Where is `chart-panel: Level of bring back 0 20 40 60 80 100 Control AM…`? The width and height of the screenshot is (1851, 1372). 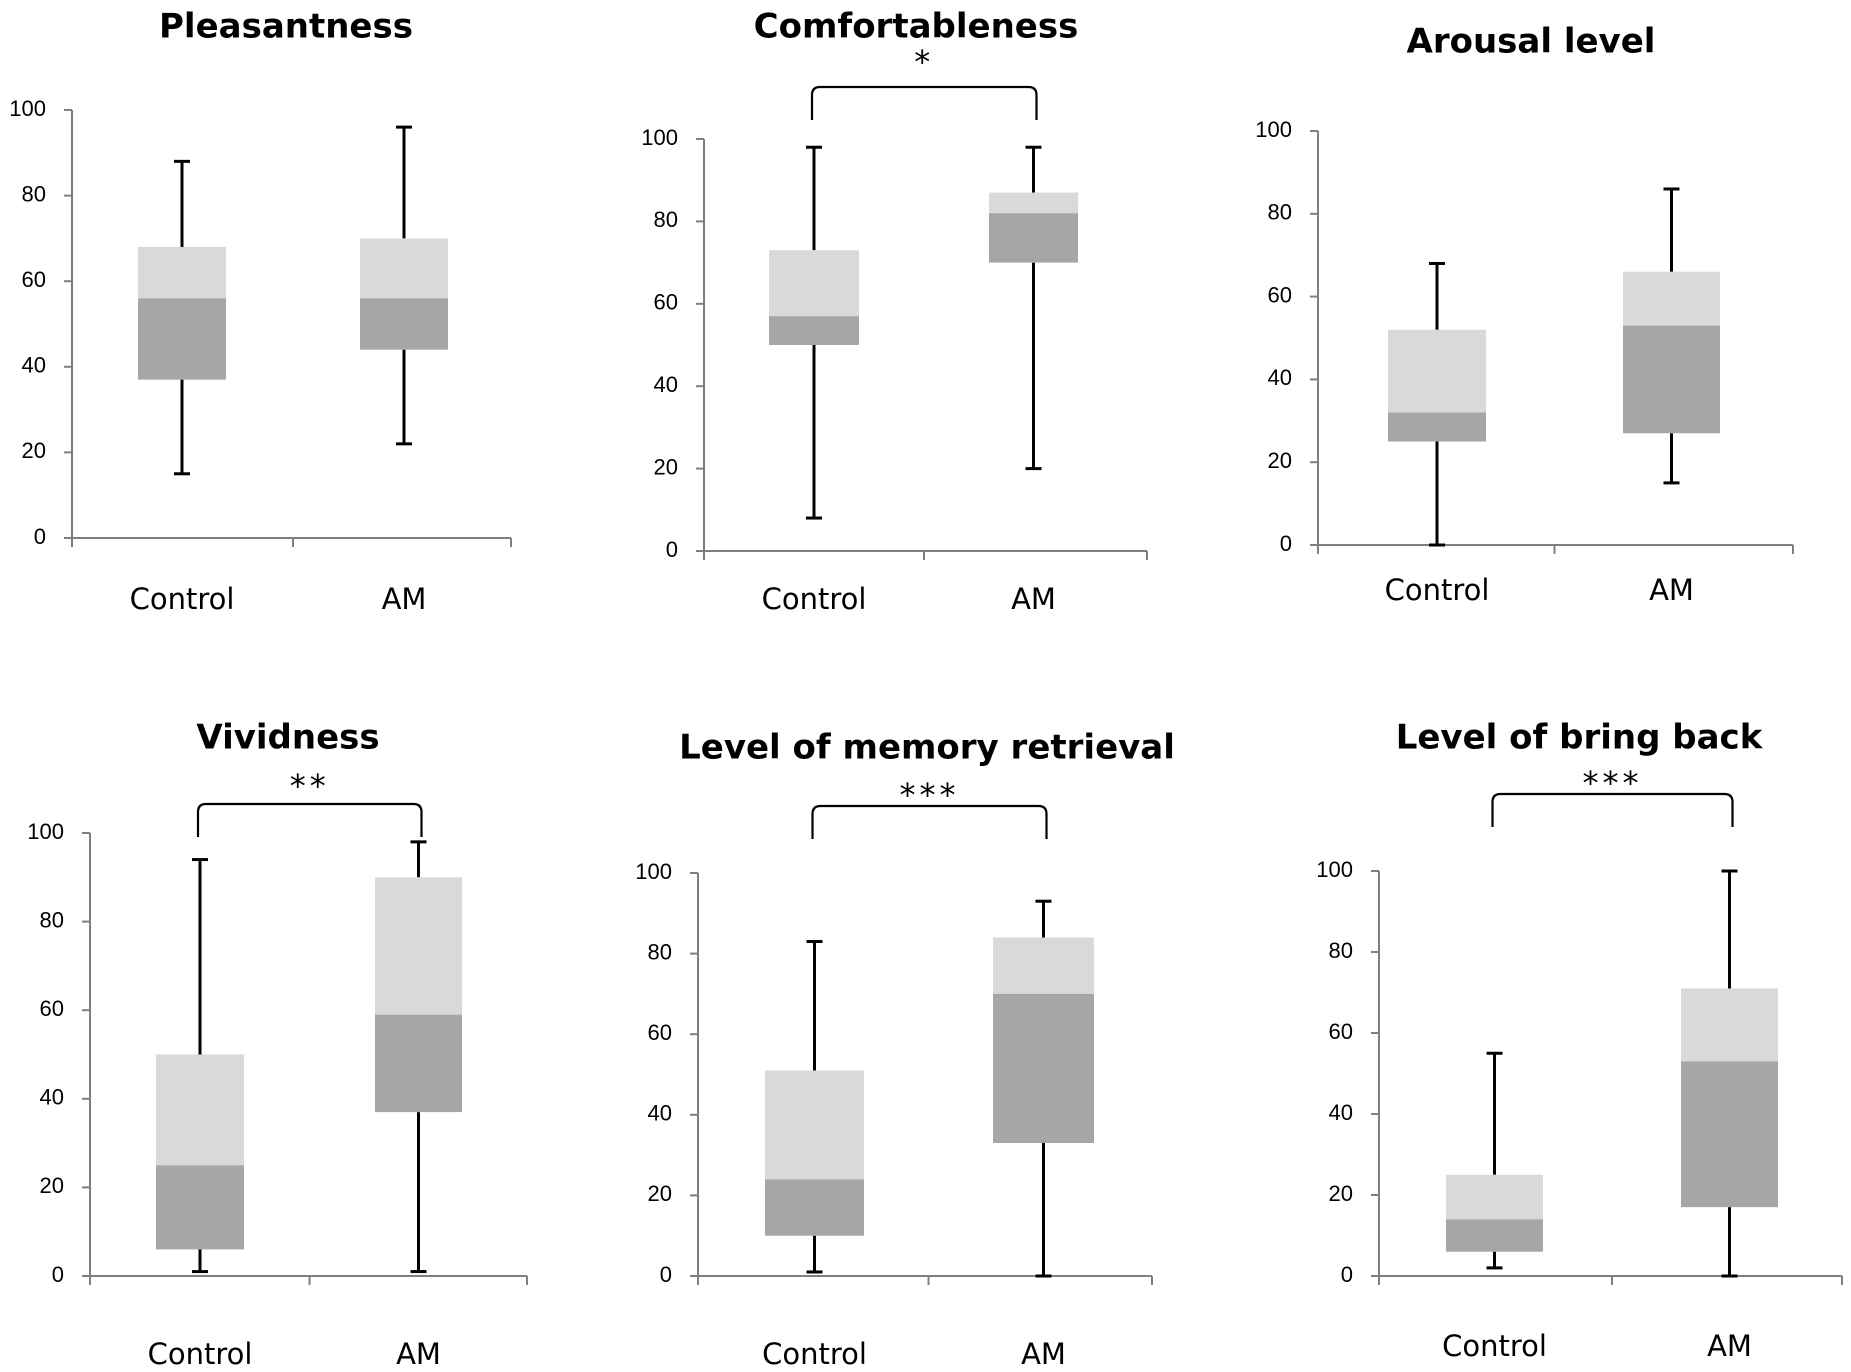
chart-panel: Level of bring back 0 20 40 60 80 100 Control AM… is located at coordinates (1579, 1040).